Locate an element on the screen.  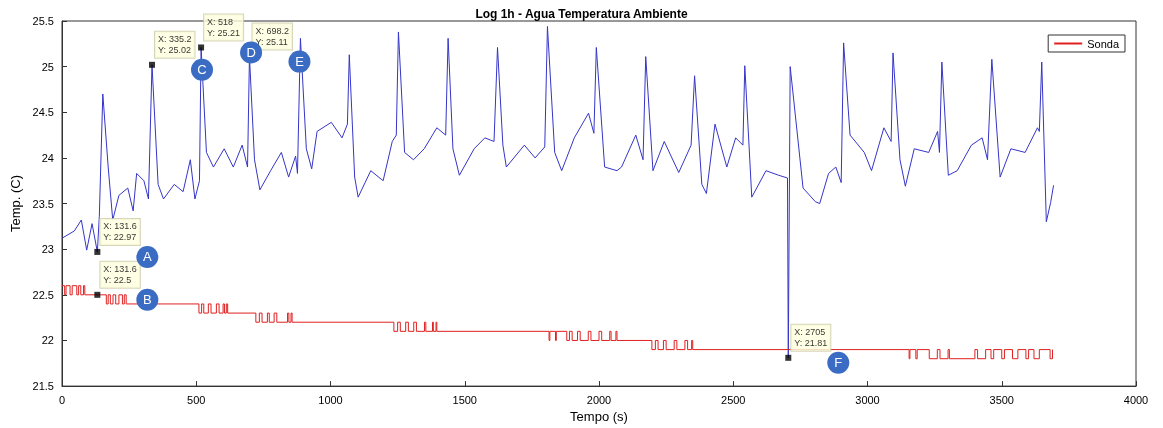
y-tick-label: 23 is located at coordinates (47, 249).